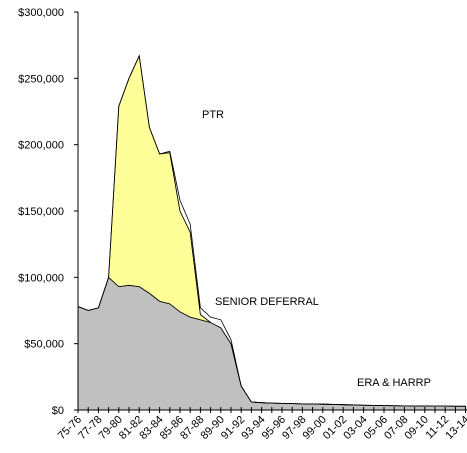 The height and width of the screenshot is (453, 467). Describe the element at coordinates (41, 79) in the screenshot. I see `y-tick-label: $250,000` at that location.